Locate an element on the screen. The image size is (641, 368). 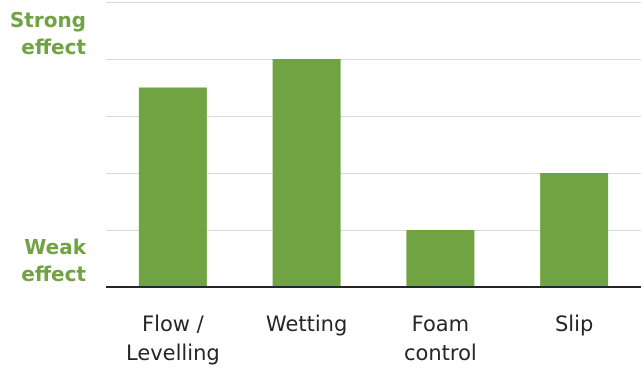
y-label-strong-effect: Strong effect is located at coordinates (47, 33).